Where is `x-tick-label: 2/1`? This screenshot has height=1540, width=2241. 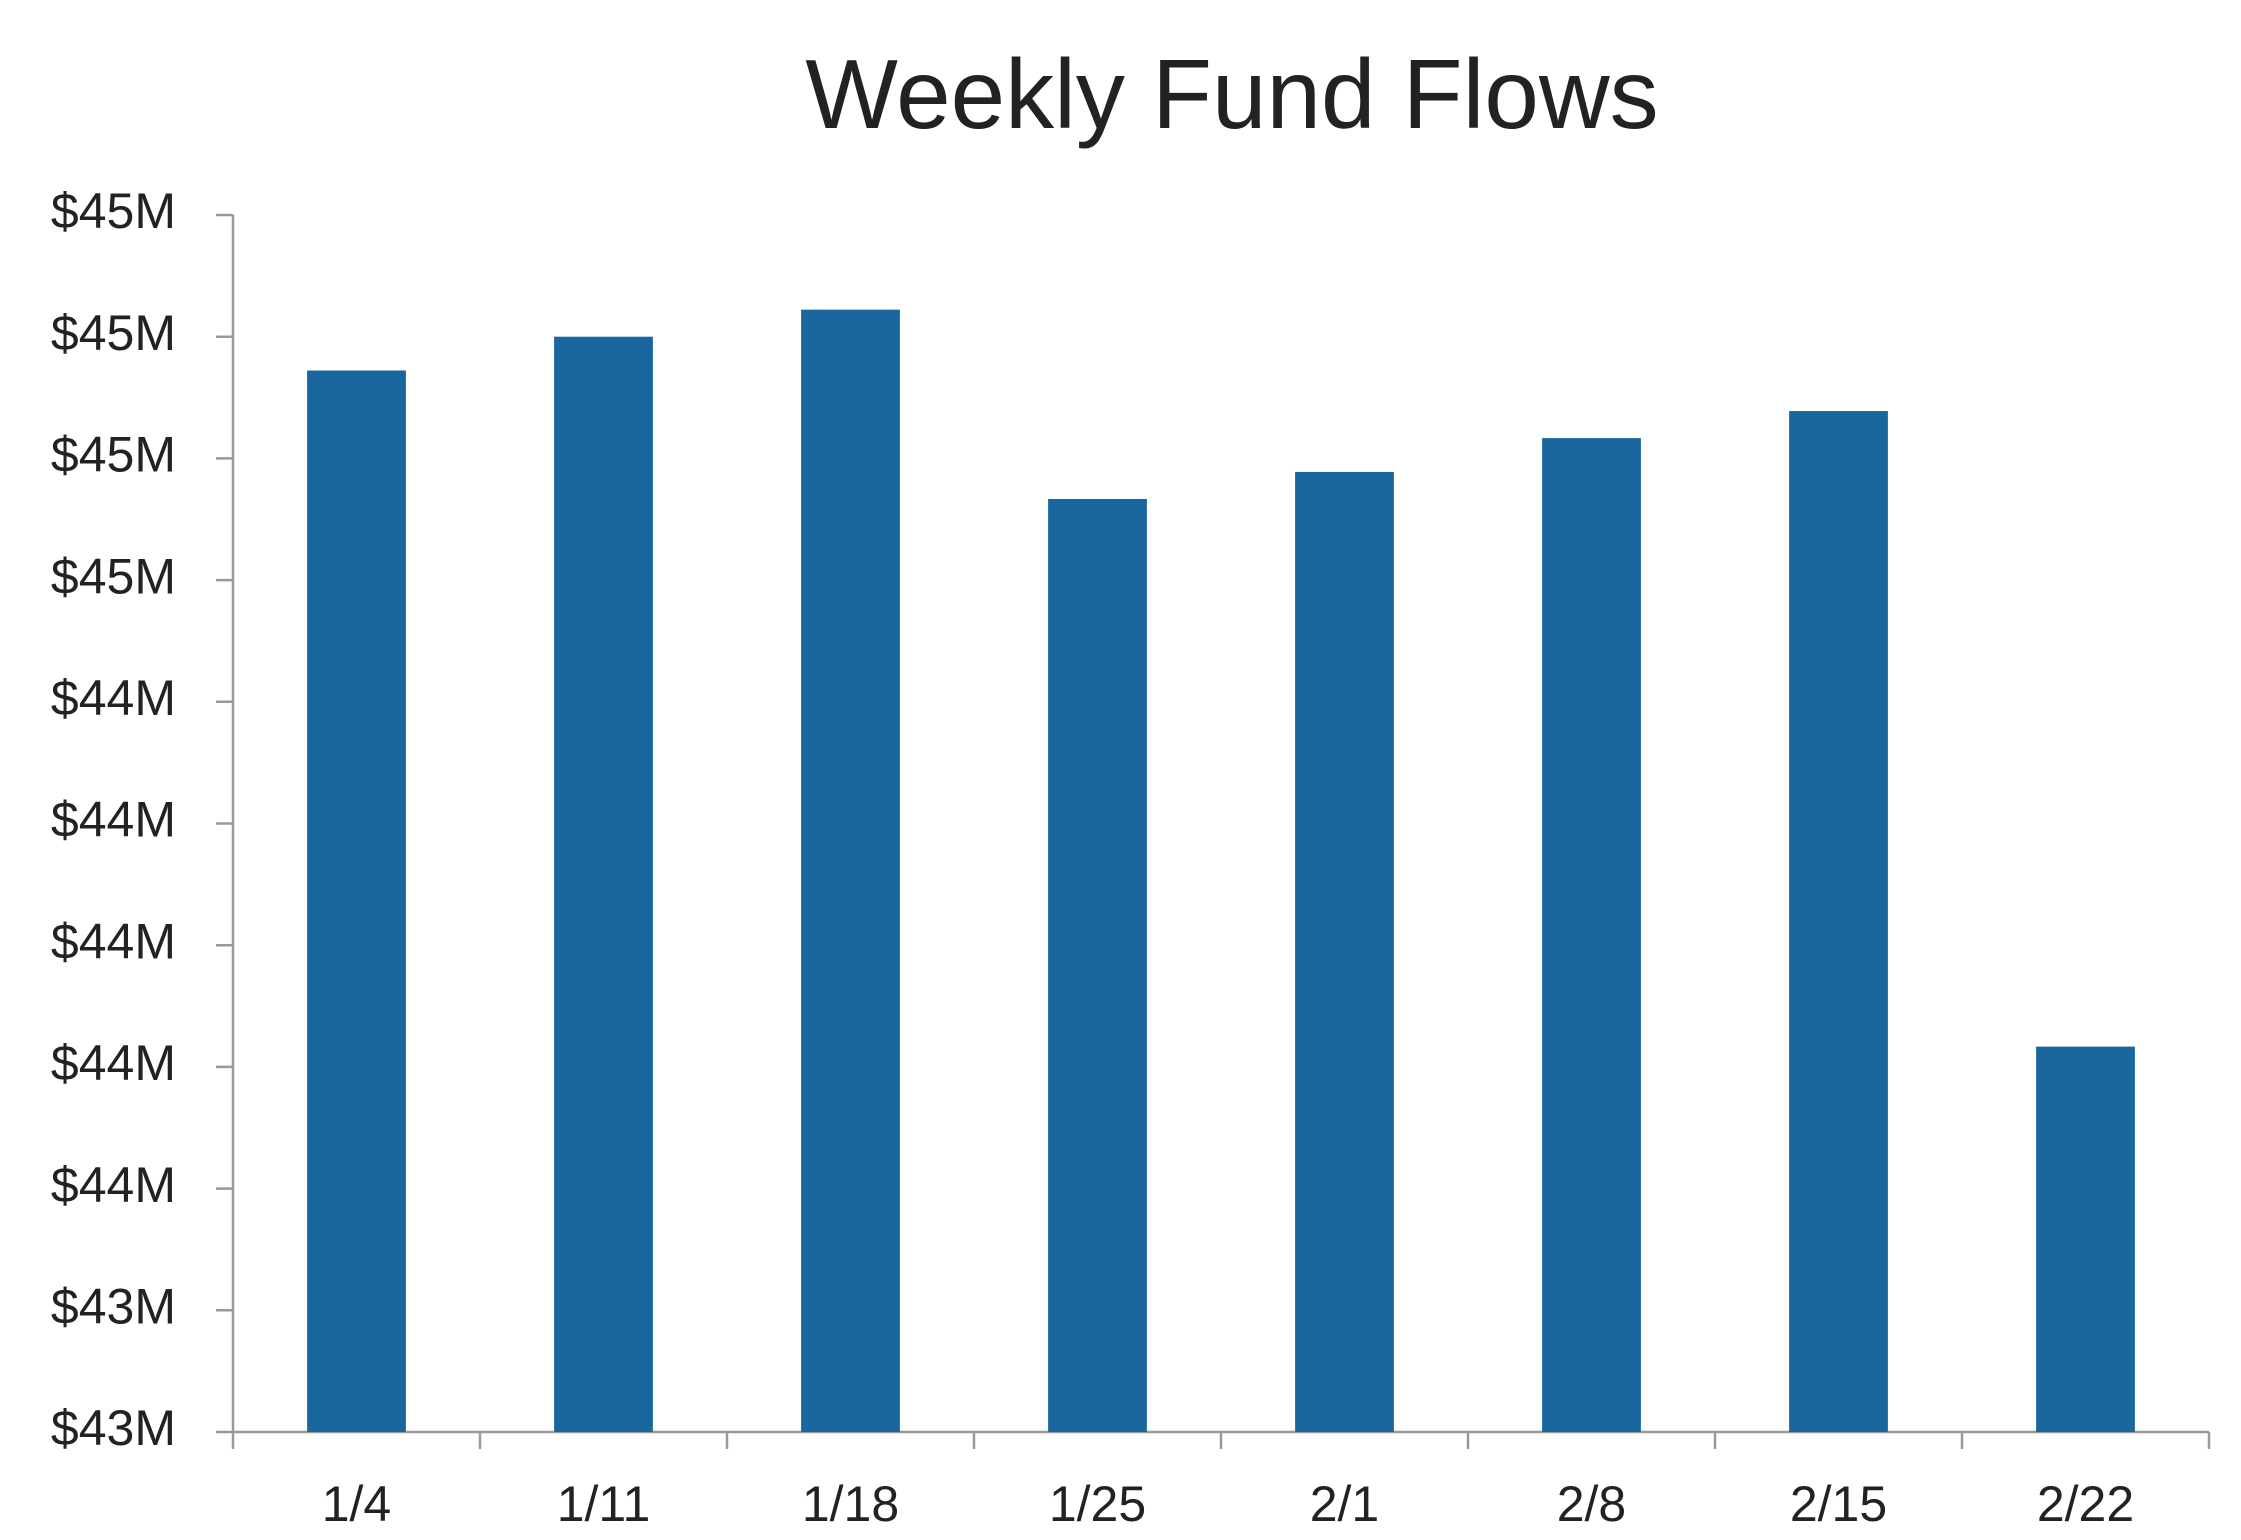
x-tick-label: 2/1 is located at coordinates (1345, 1504).